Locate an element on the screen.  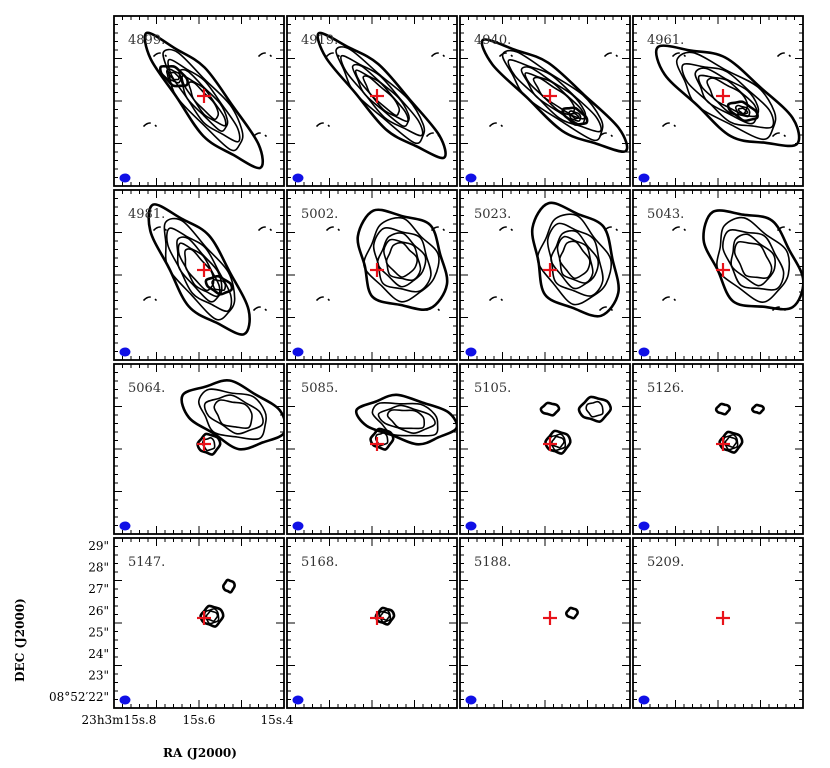
channel-label: 5168. is located at coordinates (319, 562).